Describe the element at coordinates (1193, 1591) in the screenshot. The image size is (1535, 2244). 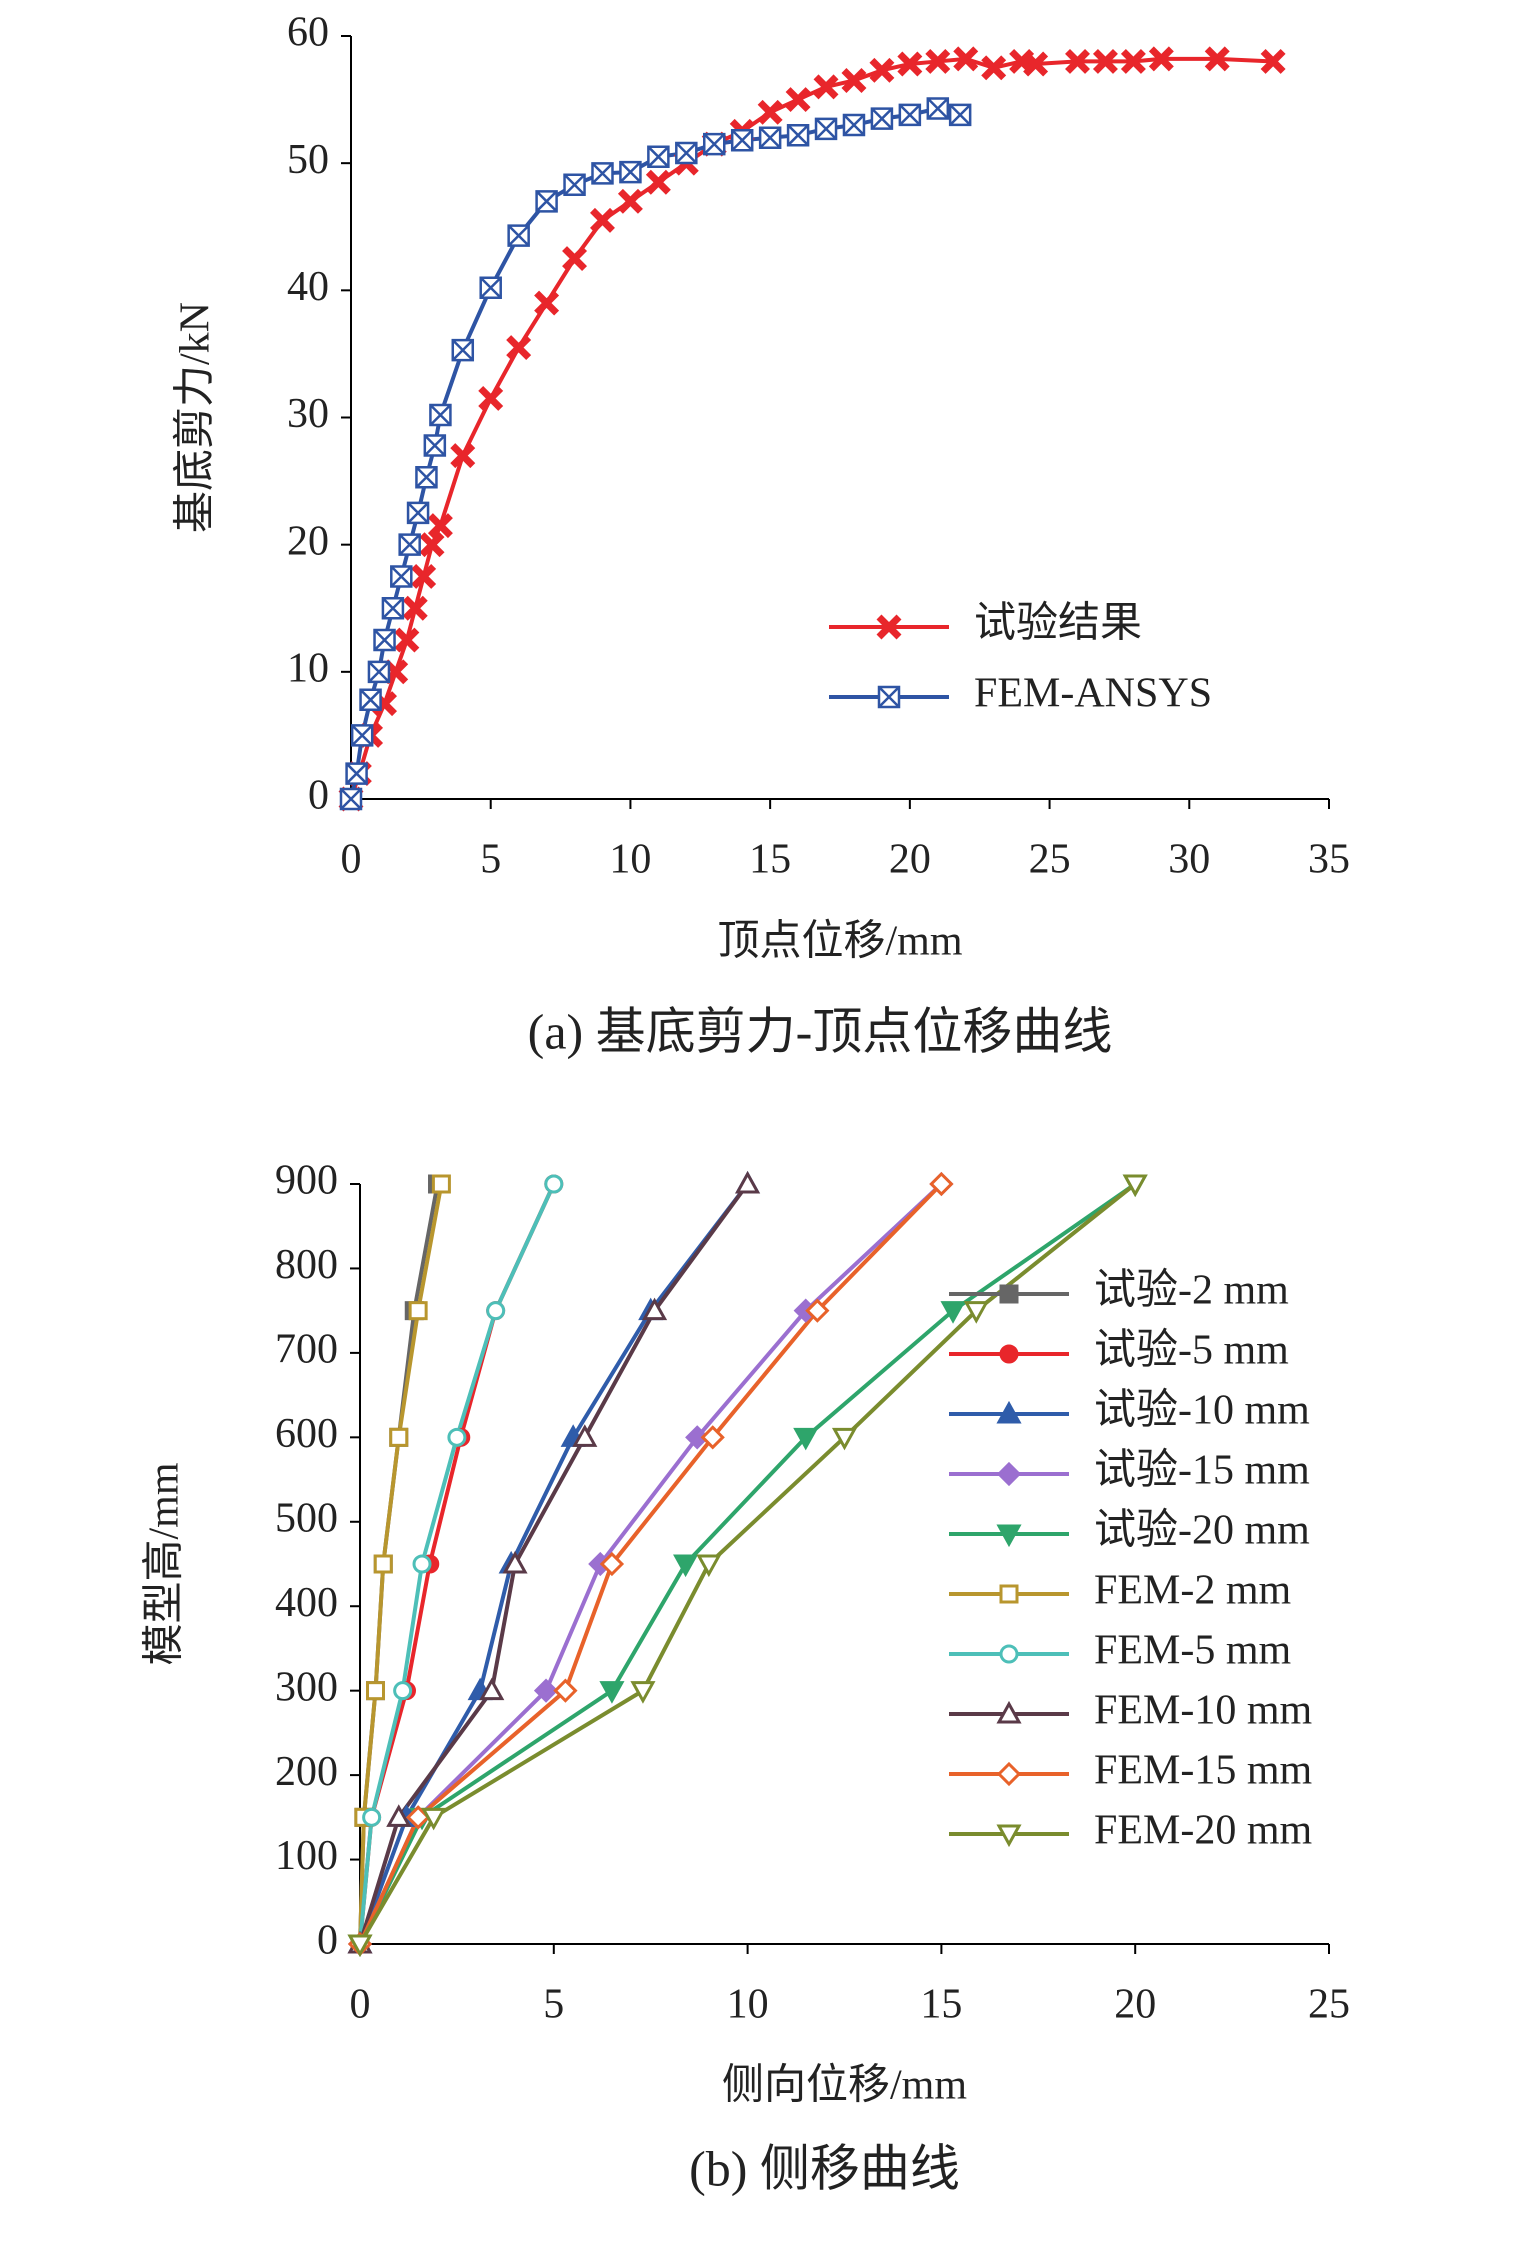
I see `legend-label: FEM-2 mm` at that location.